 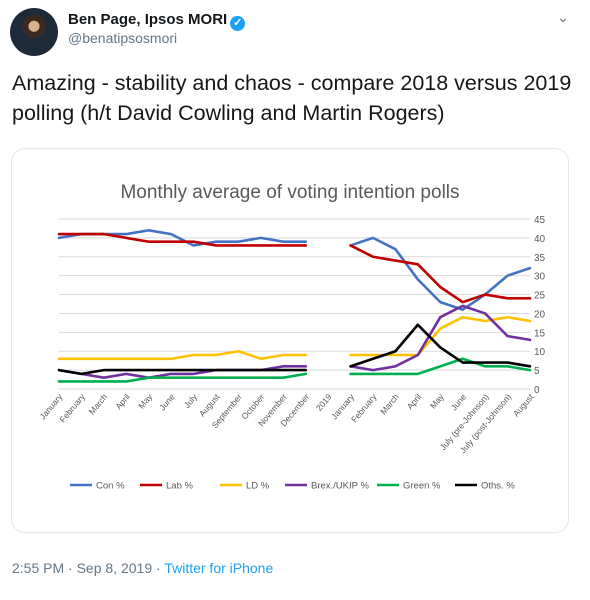 I want to click on tweet-date: Sep 8, 2019, so click(x=114, y=568).